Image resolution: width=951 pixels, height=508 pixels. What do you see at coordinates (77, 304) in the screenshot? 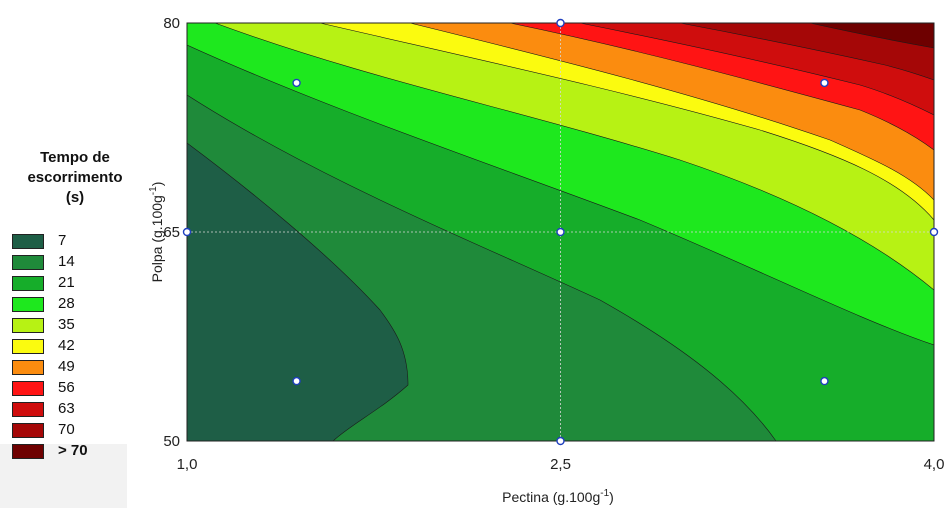
I see `legend-item: 28` at bounding box center [77, 304].